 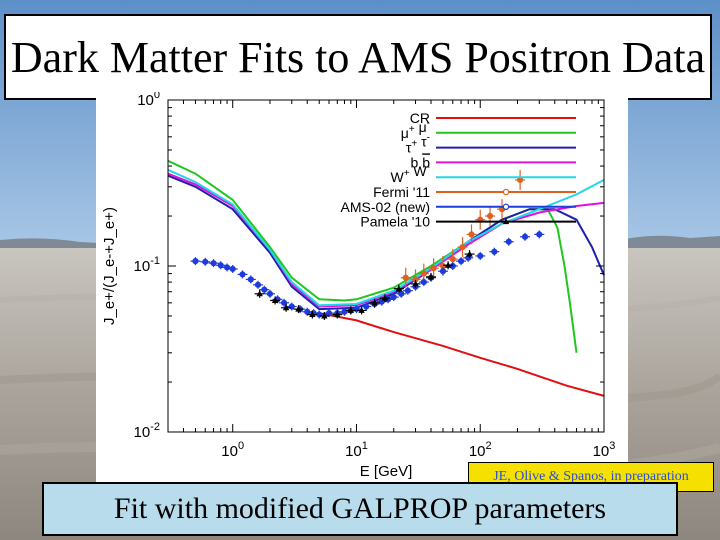 I want to click on legend-label-tau-tau: τ+ τ-, so click(x=418, y=144).